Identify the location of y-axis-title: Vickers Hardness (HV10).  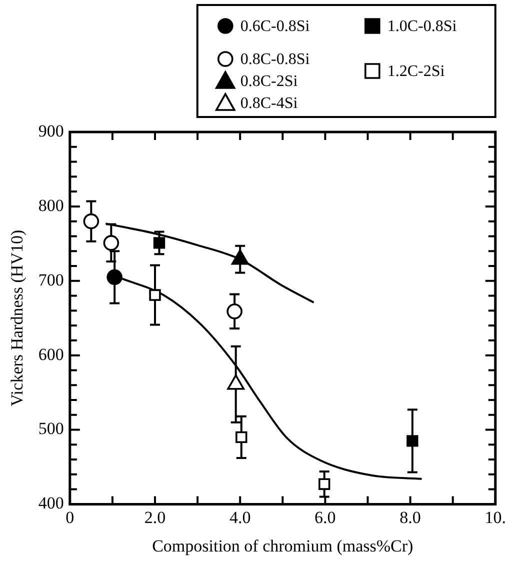
(17, 318).